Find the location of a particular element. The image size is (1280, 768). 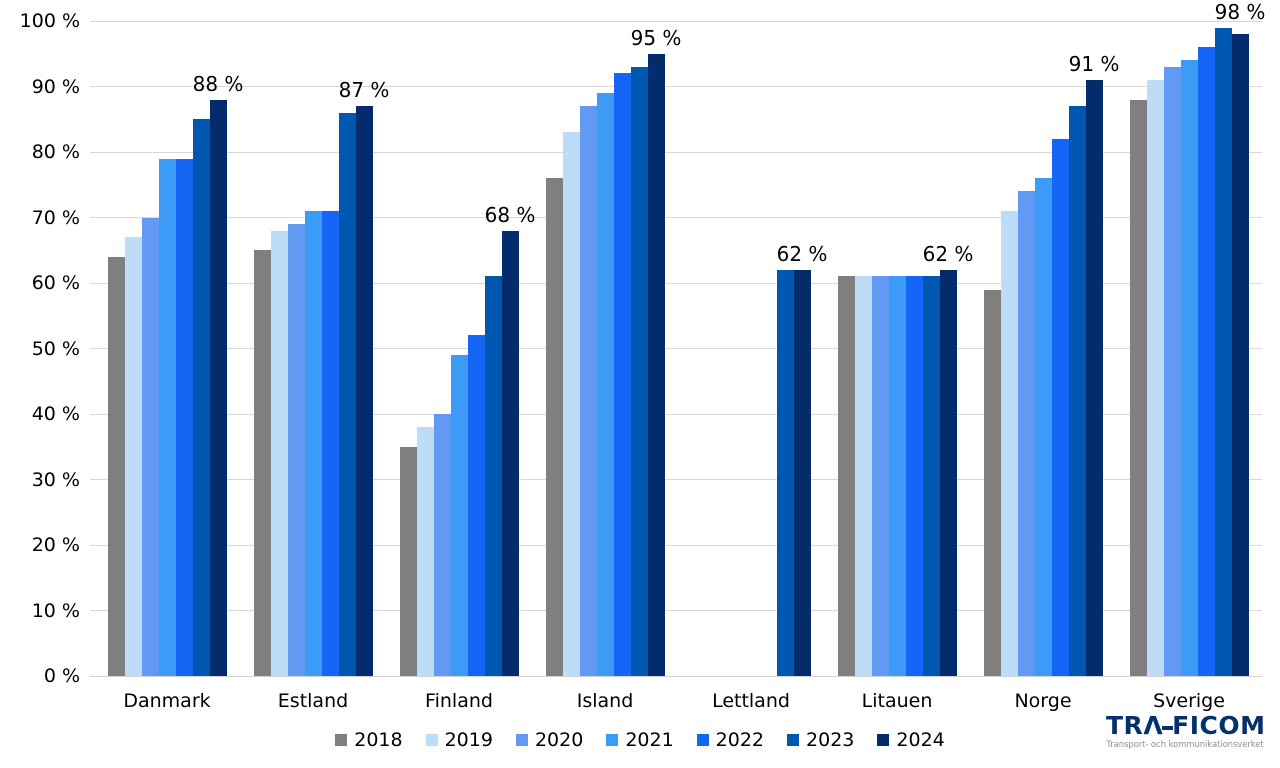

legend-label: 2019 is located at coordinates (468, 740).